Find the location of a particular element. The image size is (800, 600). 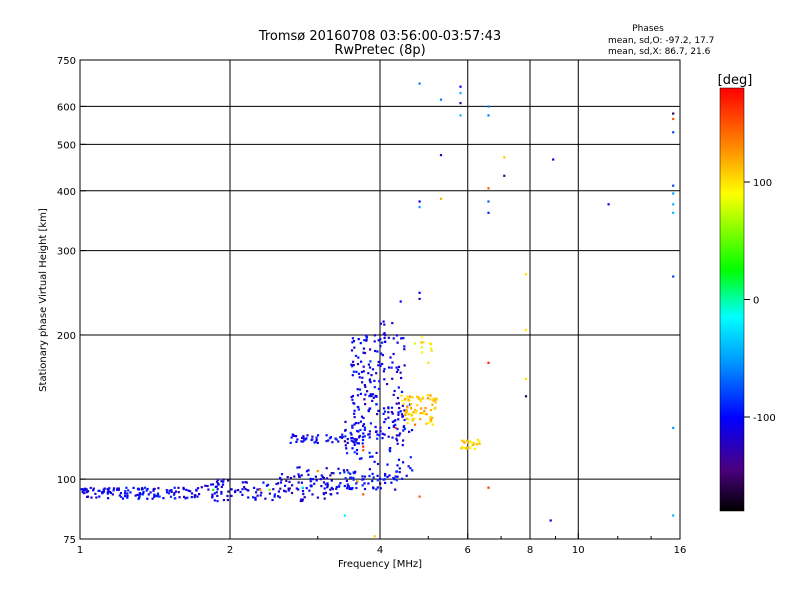

colorbar-label: [deg] is located at coordinates (735, 80).